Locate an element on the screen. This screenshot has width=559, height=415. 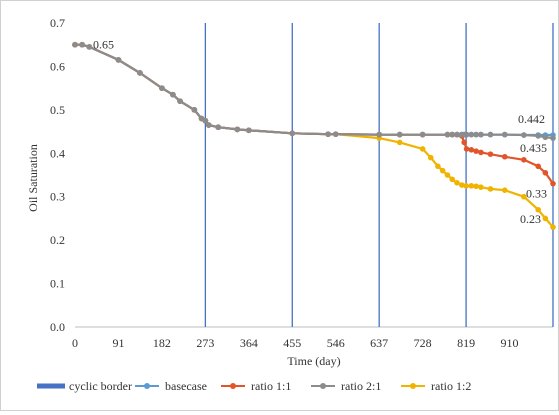
data-label: 0.442 is located at coordinates (531, 119).